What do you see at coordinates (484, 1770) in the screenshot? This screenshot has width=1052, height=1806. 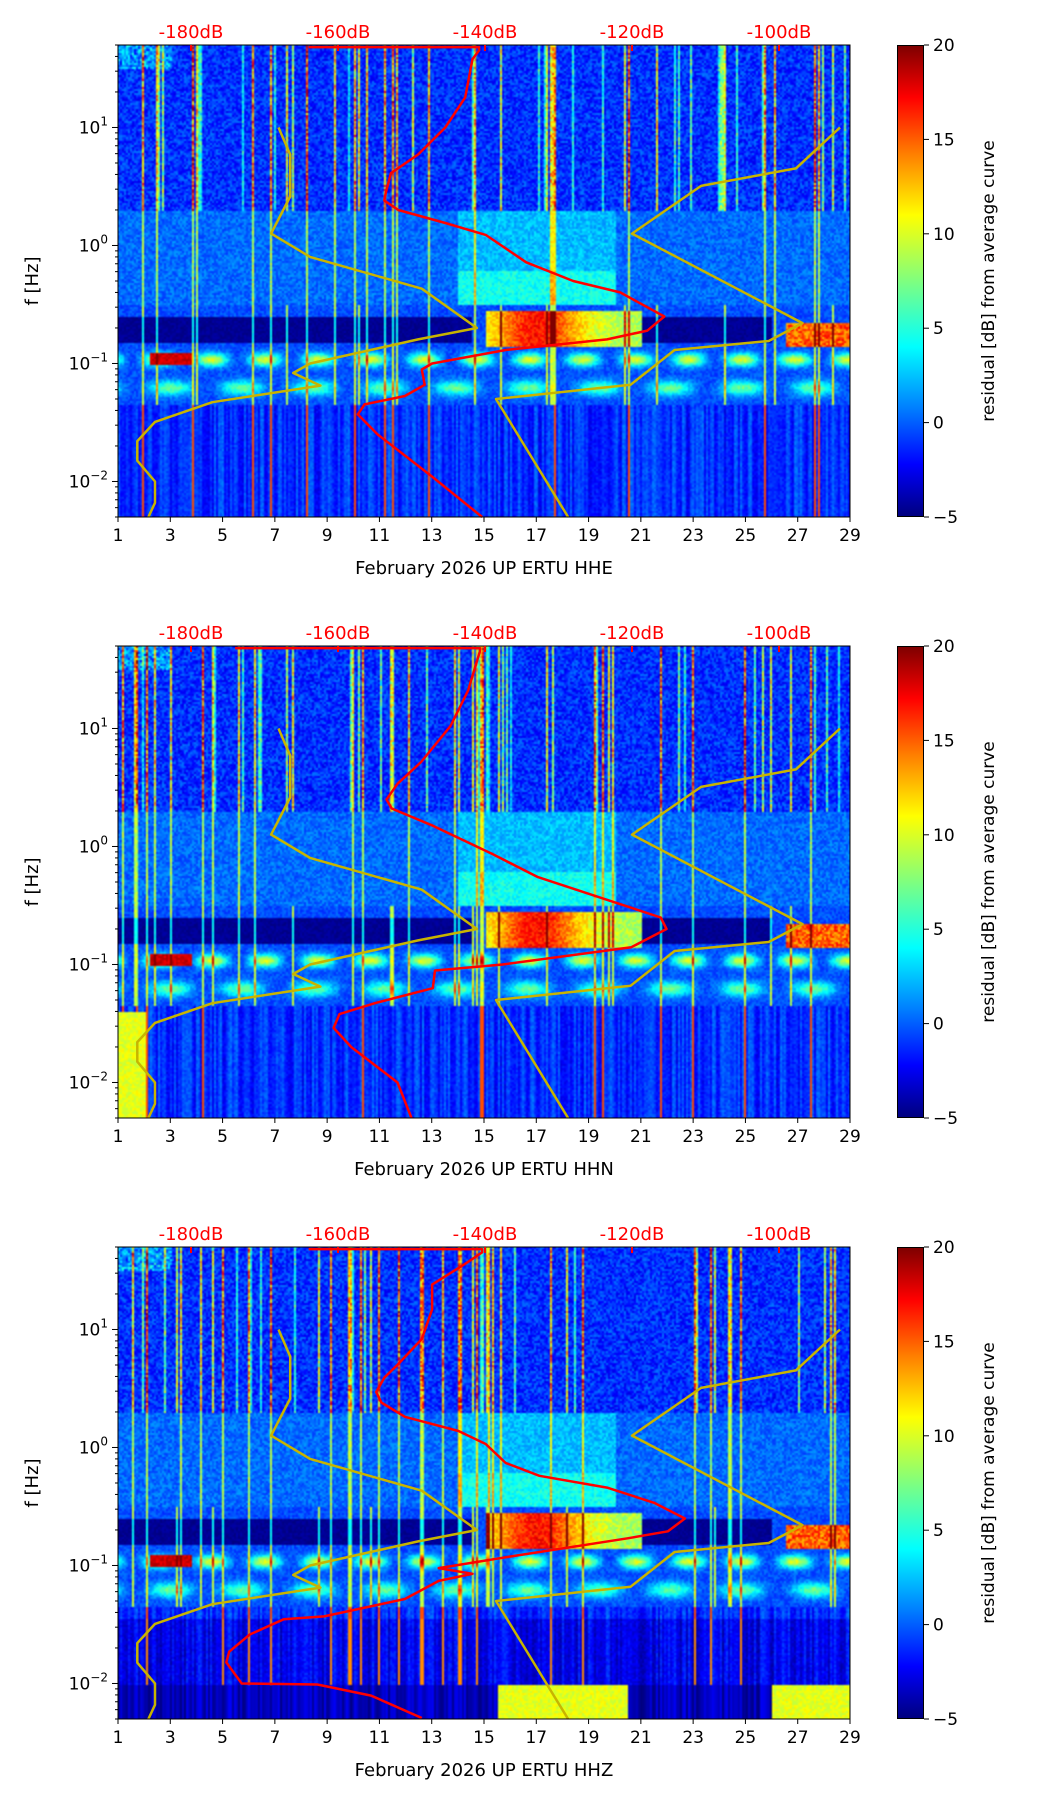 I see `x-axis-label: February 2026 UP ERTU HHZ` at bounding box center [484, 1770].